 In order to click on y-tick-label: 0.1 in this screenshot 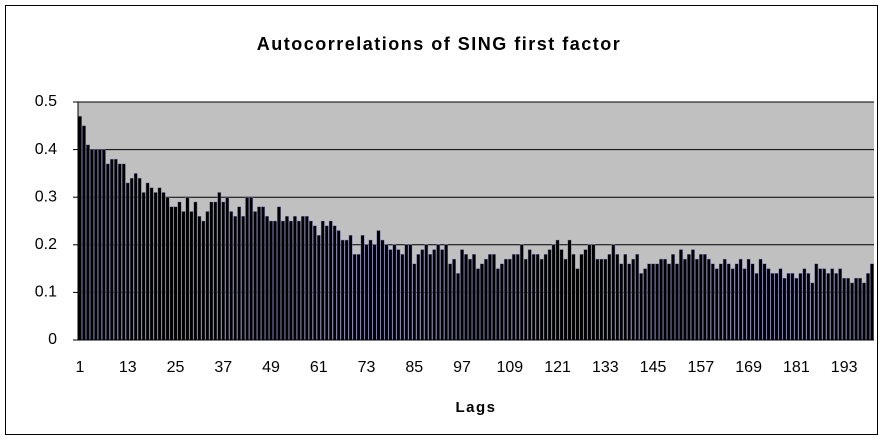, I will do `click(46, 292)`.